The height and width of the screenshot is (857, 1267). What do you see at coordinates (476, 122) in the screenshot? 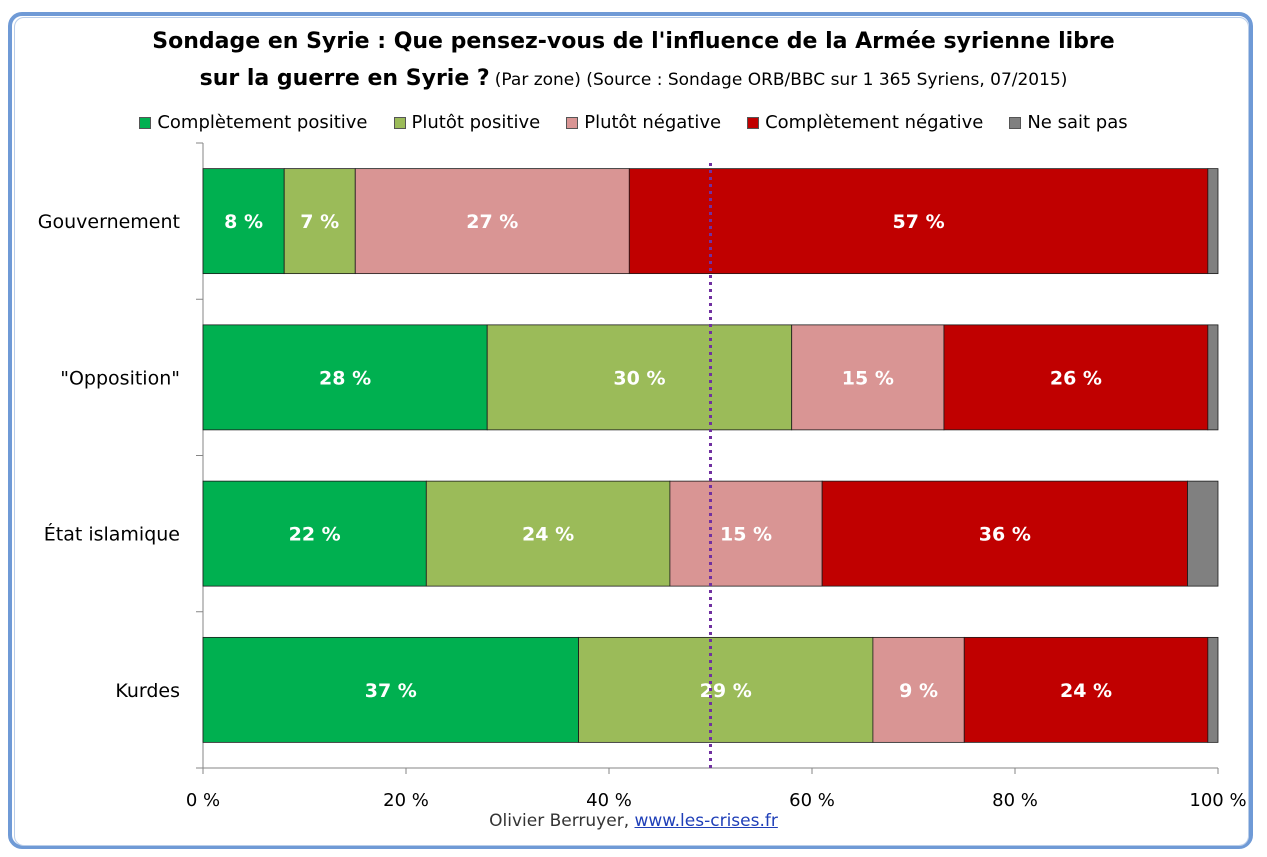
I see `legend-label: Plutôt positive` at bounding box center [476, 122].